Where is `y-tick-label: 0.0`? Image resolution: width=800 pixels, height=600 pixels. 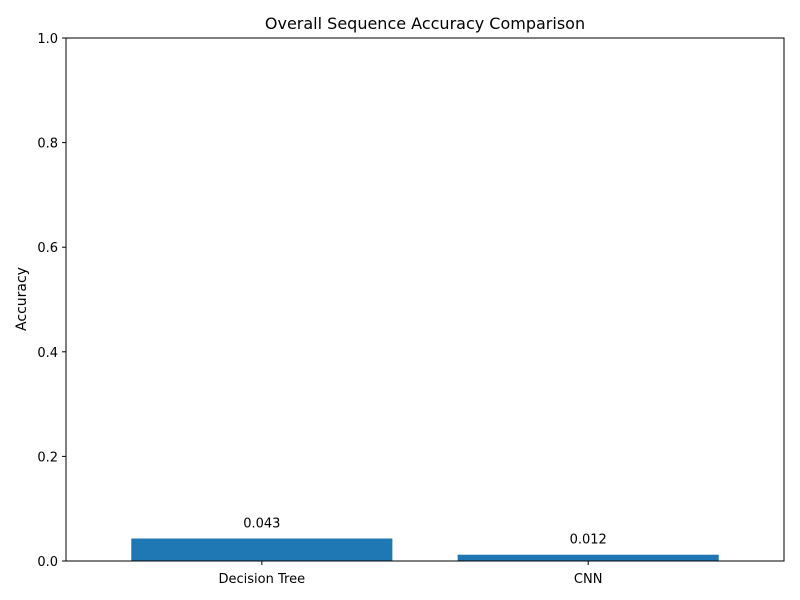 y-tick-label: 0.0 is located at coordinates (47, 562).